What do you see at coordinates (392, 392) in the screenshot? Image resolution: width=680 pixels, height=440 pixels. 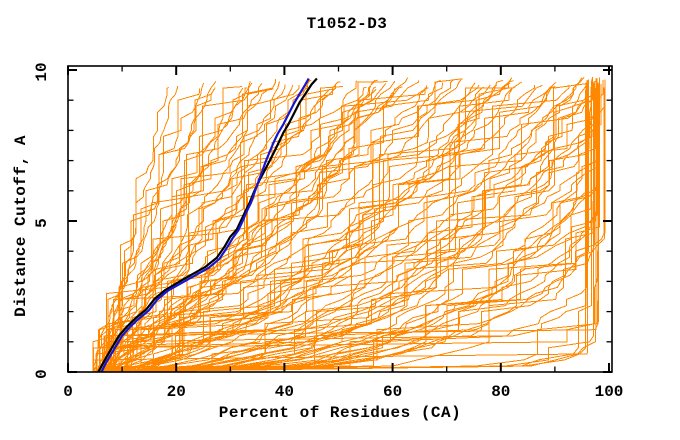 I see `x-tick-label: 60` at bounding box center [392, 392].